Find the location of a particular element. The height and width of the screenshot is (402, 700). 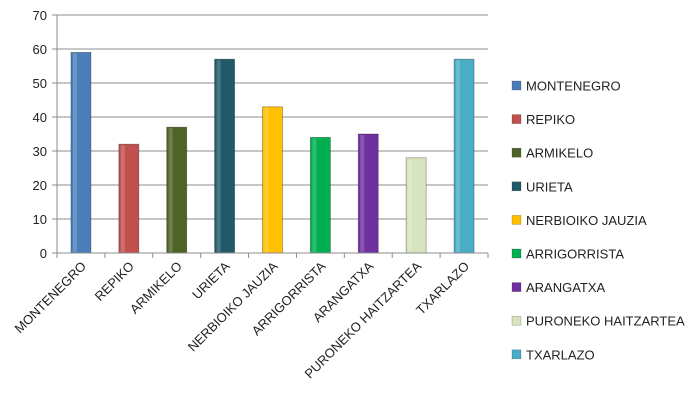

legend-label: ARMIKELO is located at coordinates (559, 153).